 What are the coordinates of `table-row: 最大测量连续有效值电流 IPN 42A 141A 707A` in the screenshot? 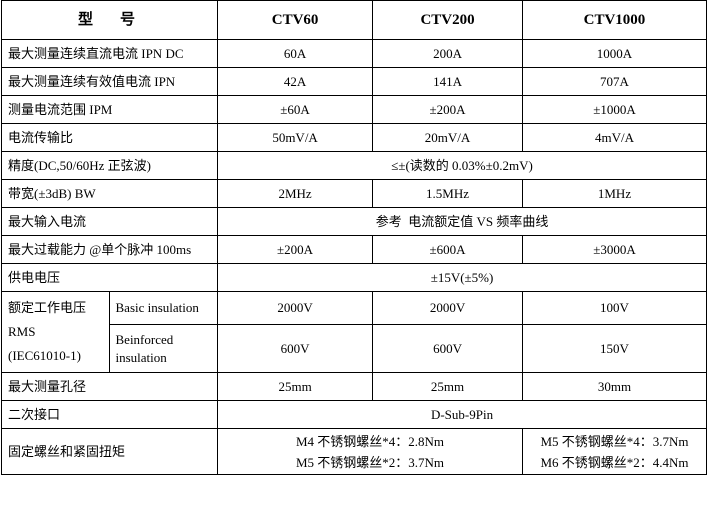 It's located at (354, 81).